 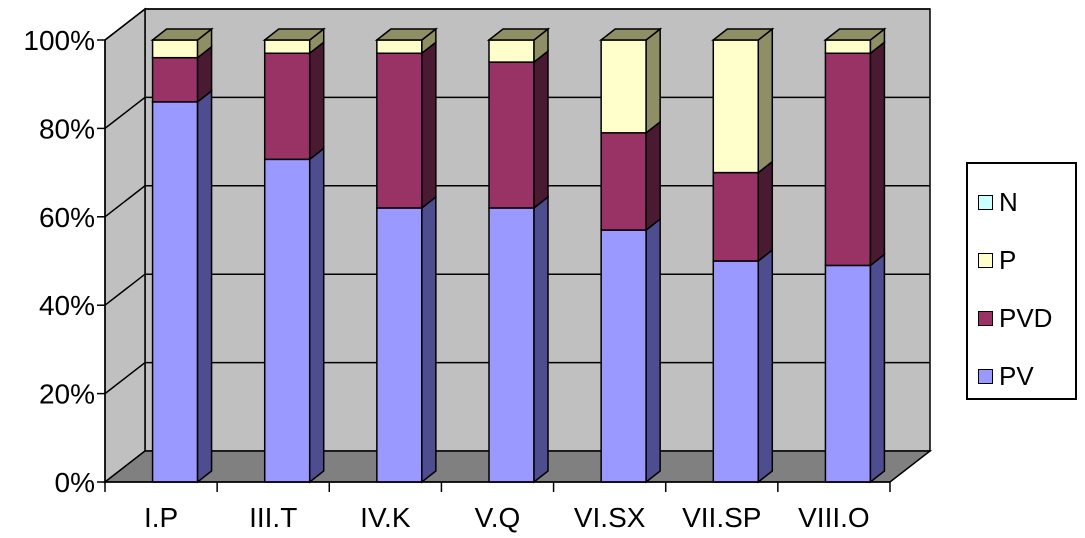 I want to click on y-tick-label: 60%, so click(x=67, y=217).